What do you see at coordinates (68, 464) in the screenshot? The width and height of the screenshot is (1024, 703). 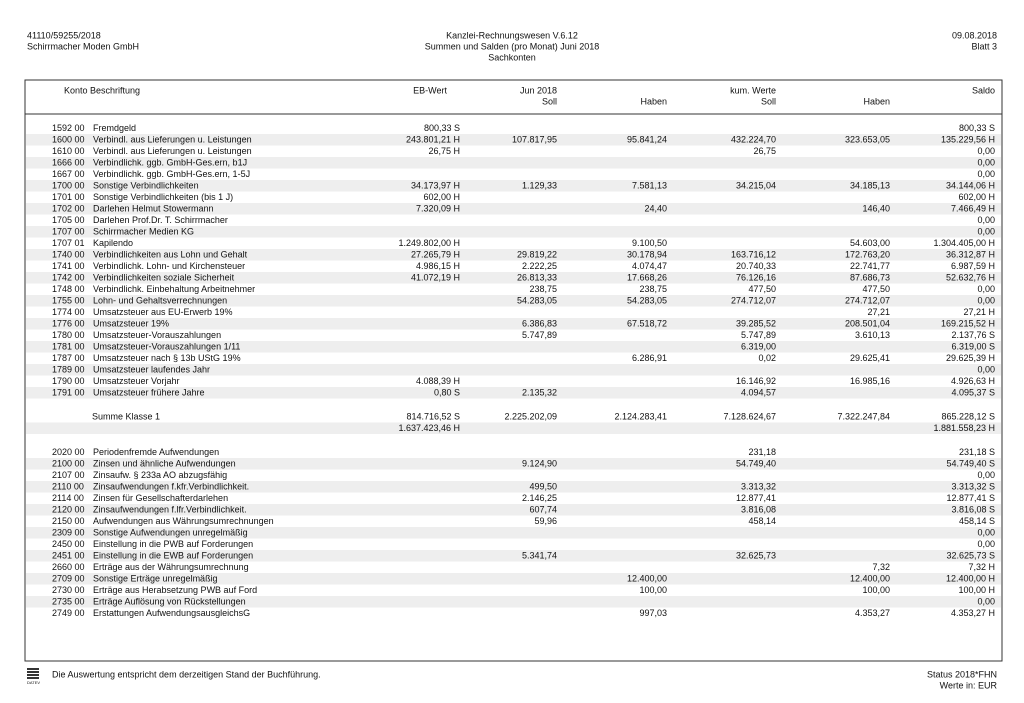 I see `konto-number: 2100 00` at bounding box center [68, 464].